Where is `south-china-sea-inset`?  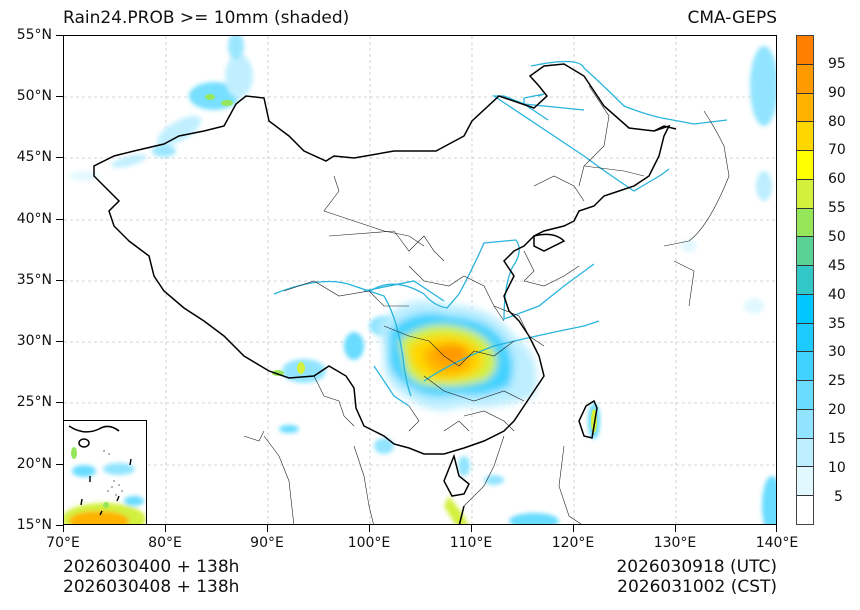 south-china-sea-inset is located at coordinates (105, 472).